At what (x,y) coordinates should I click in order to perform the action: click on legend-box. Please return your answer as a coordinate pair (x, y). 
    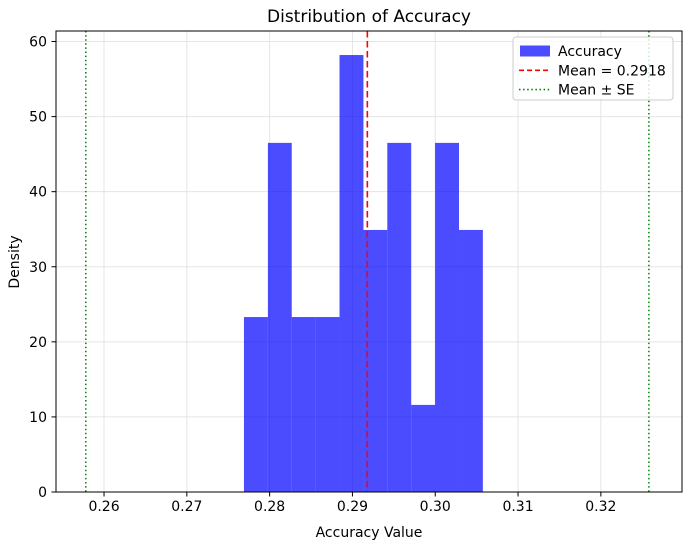
    Looking at the image, I should click on (593, 68).